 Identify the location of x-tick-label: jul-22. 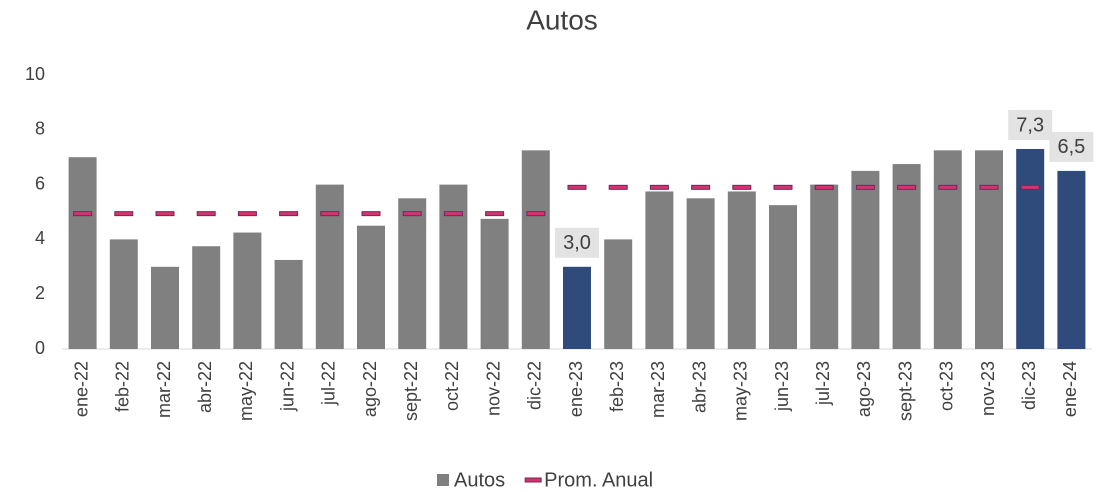
(329, 383).